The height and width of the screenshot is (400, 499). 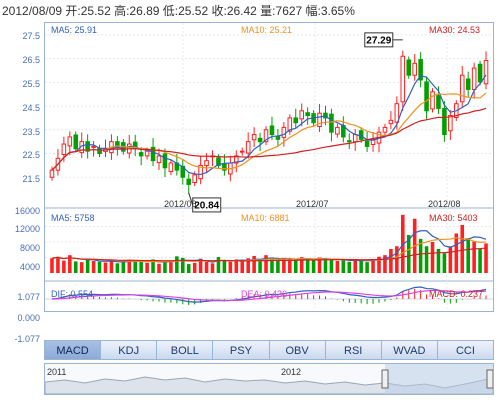 I want to click on price-xtick: 2012/07, so click(x=312, y=204).